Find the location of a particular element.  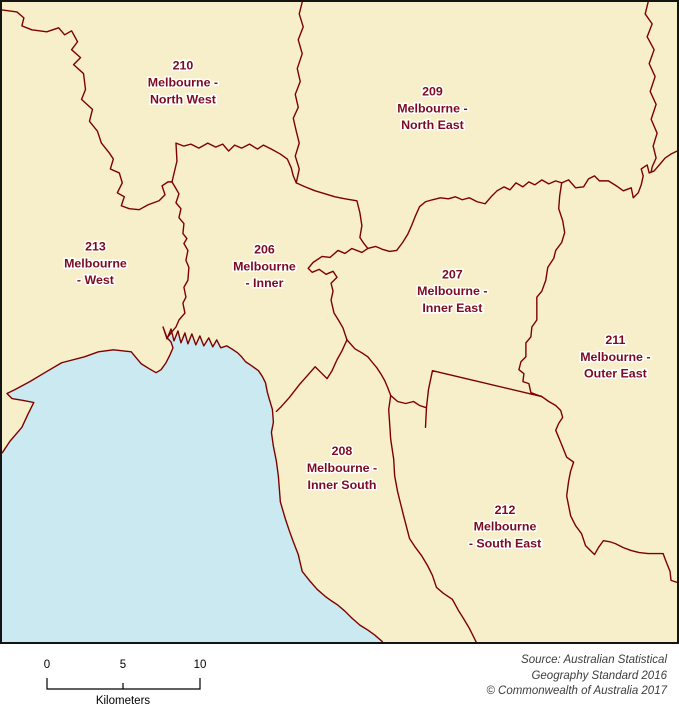

region-213-name1: Melbourne is located at coordinates (95, 263).